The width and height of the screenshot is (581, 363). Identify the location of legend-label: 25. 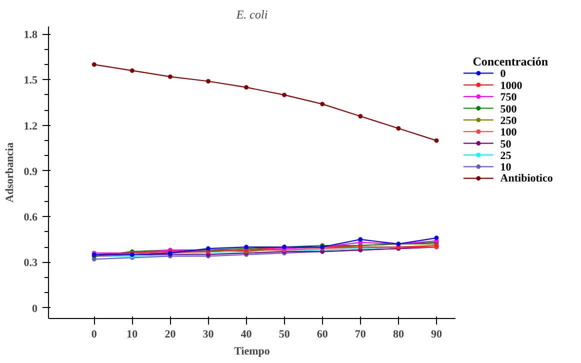
(506, 156).